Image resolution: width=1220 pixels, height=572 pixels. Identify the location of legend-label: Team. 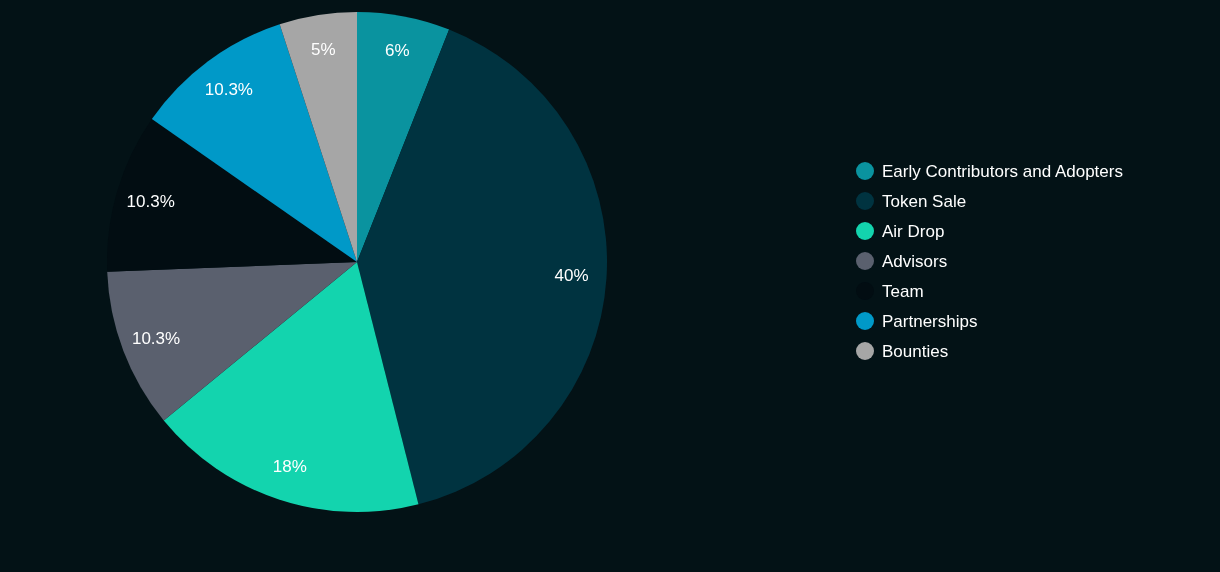
(903, 291).